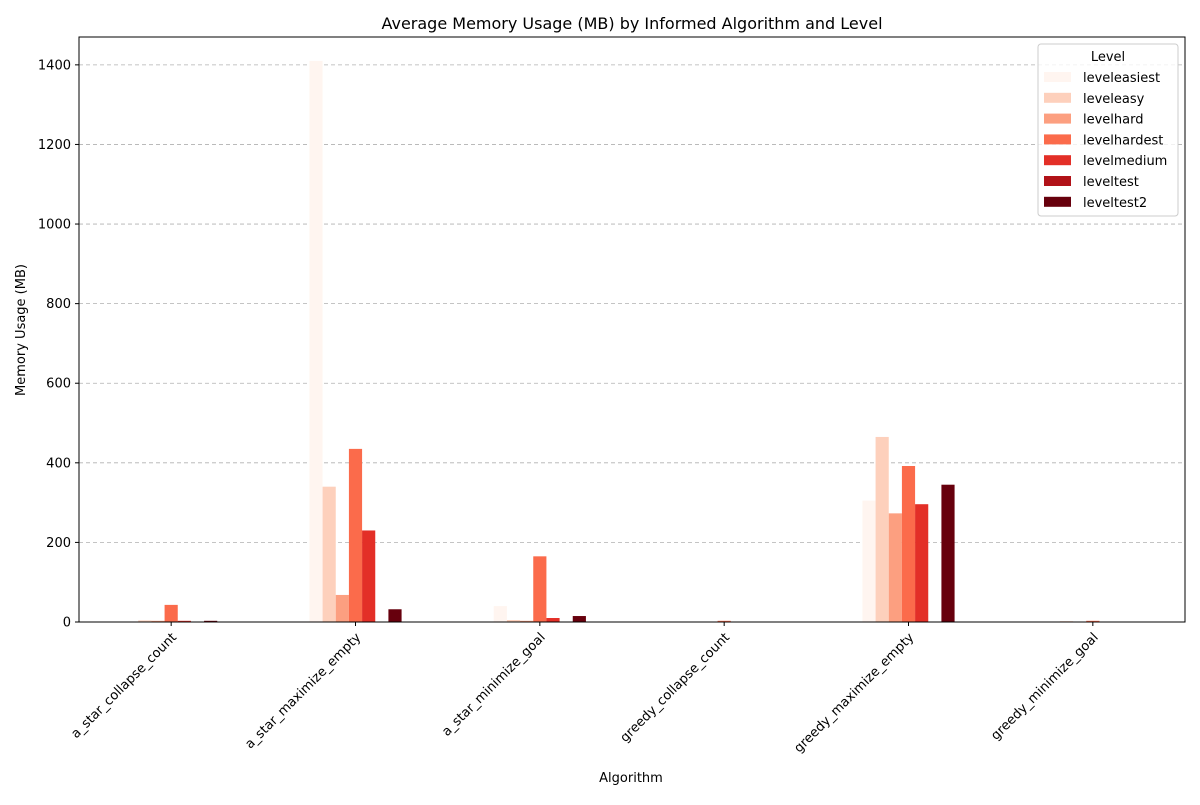  I want to click on y-tick-label: 1000, so click(54, 225).